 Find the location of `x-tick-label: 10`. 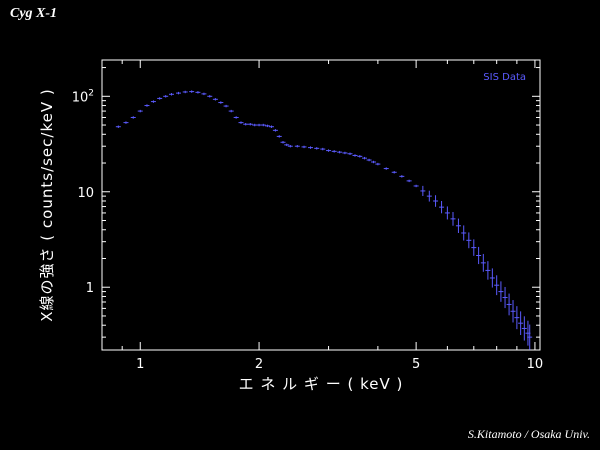

x-tick-label: 10 is located at coordinates (535, 364).